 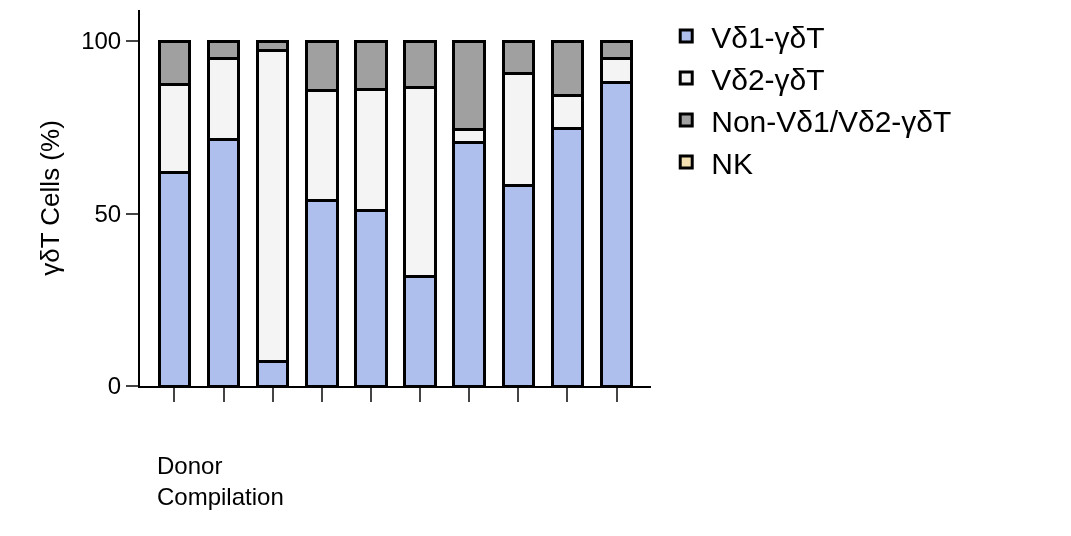 What do you see at coordinates (114, 386) in the screenshot?
I see `y-tick-label: 0` at bounding box center [114, 386].